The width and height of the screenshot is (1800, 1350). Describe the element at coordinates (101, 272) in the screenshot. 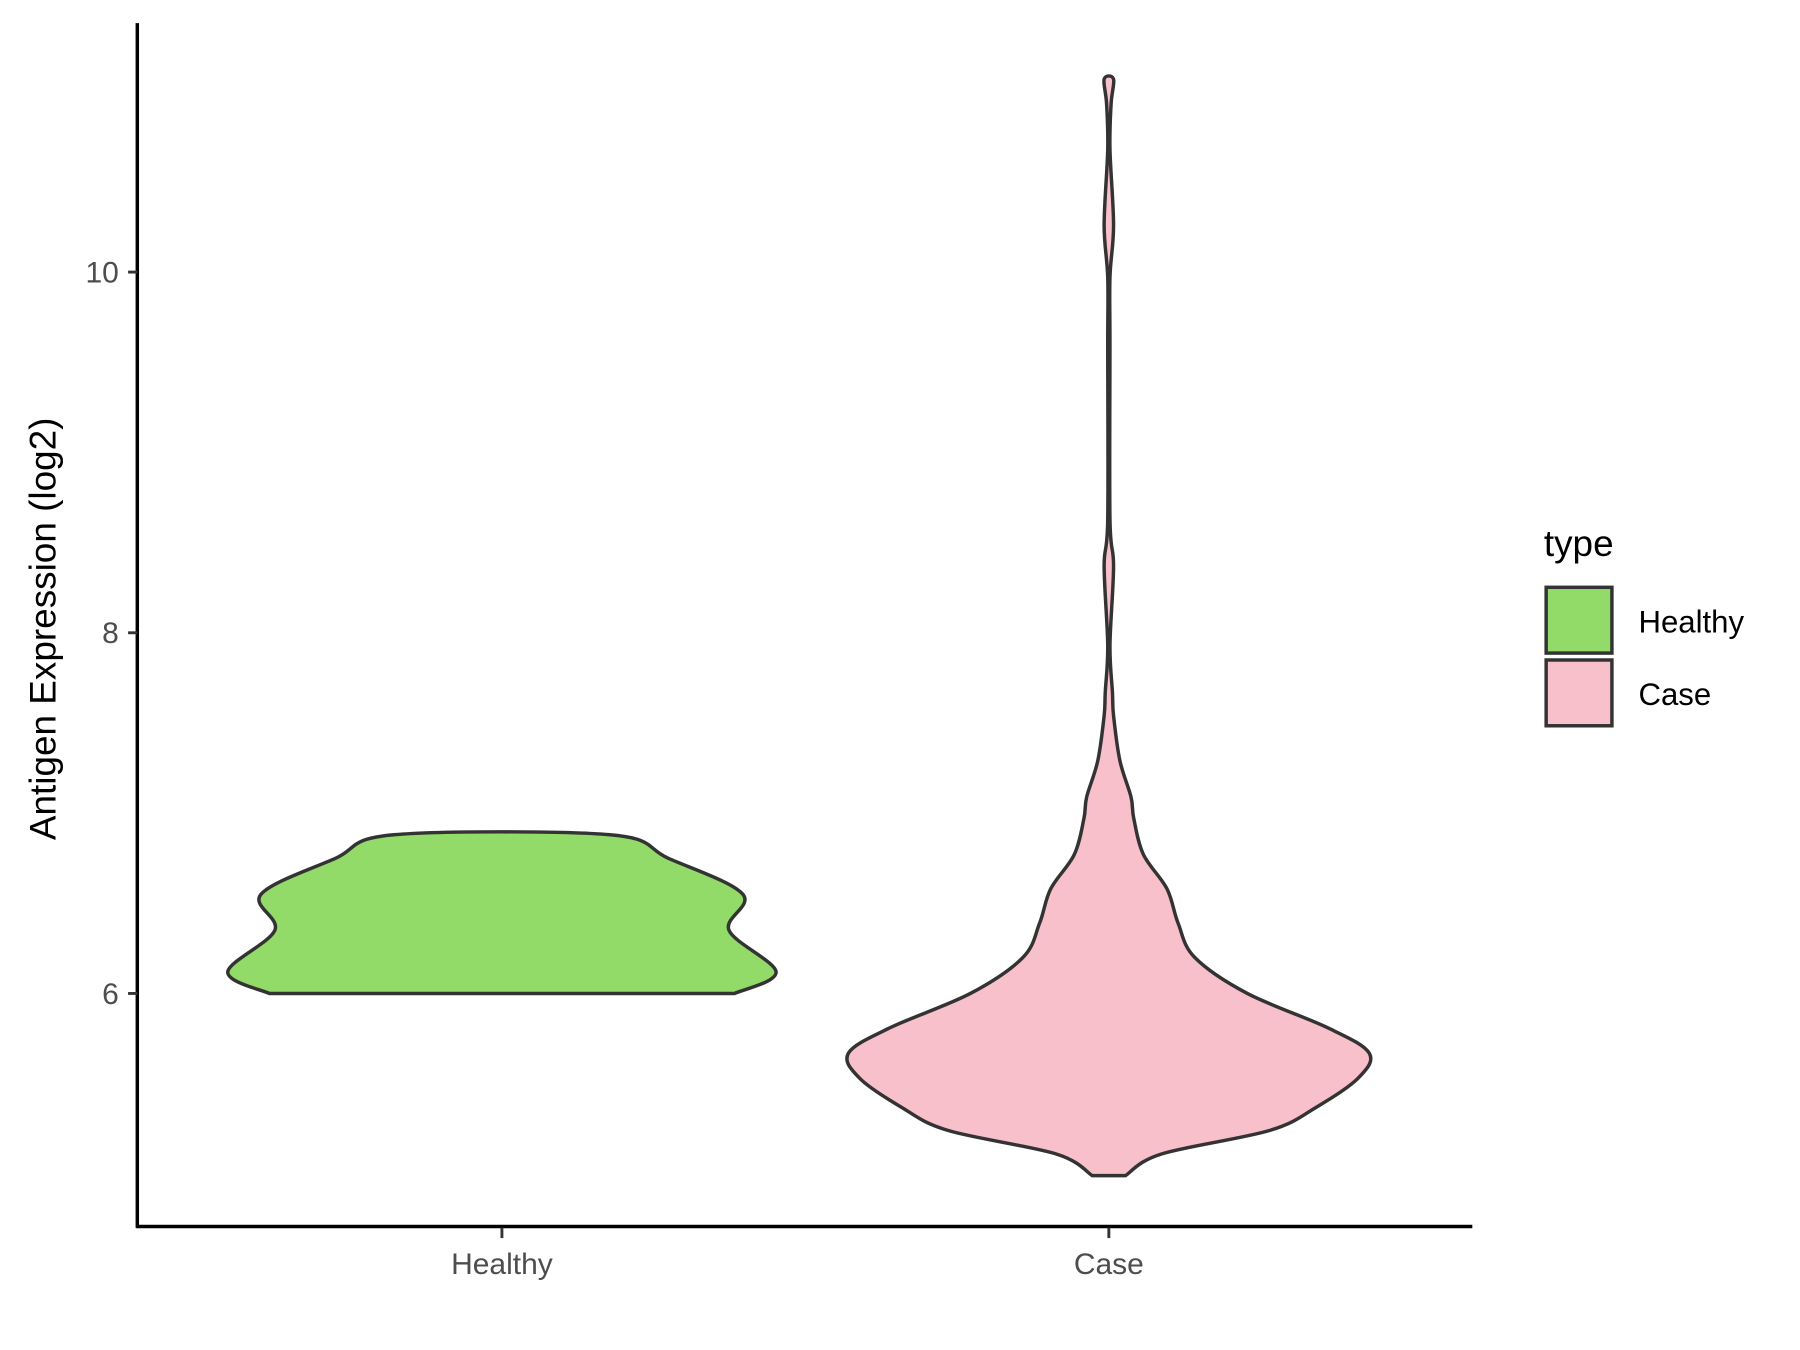

I see `y-tick-label: 10` at that location.